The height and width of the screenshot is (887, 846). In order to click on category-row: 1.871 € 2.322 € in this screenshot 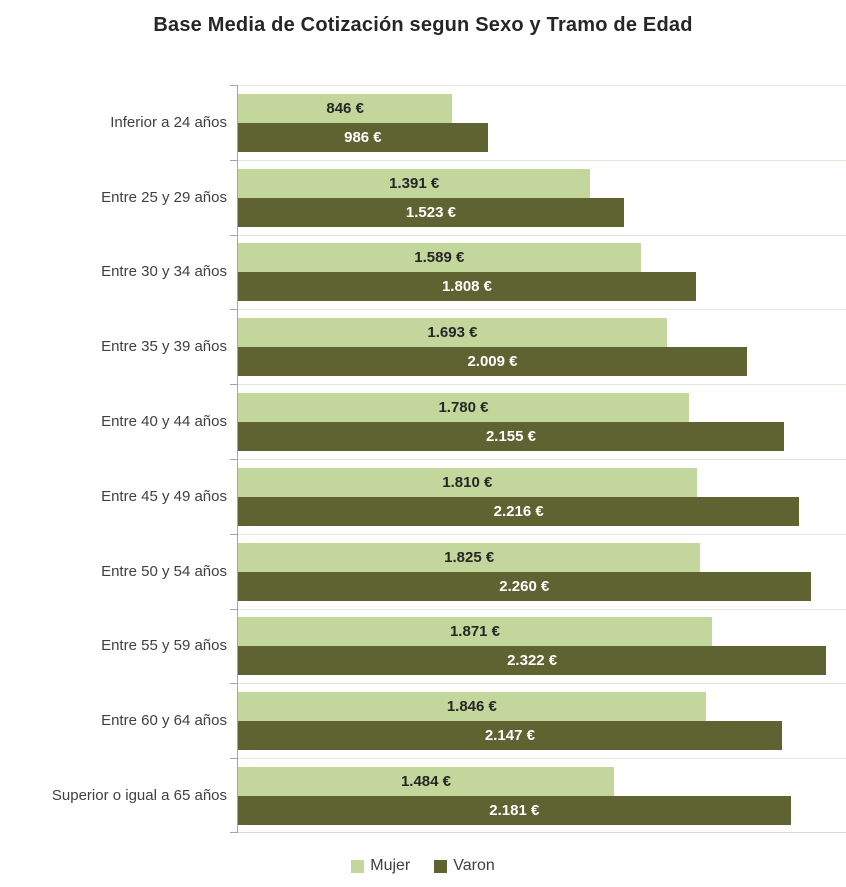, I will do `click(538, 646)`.